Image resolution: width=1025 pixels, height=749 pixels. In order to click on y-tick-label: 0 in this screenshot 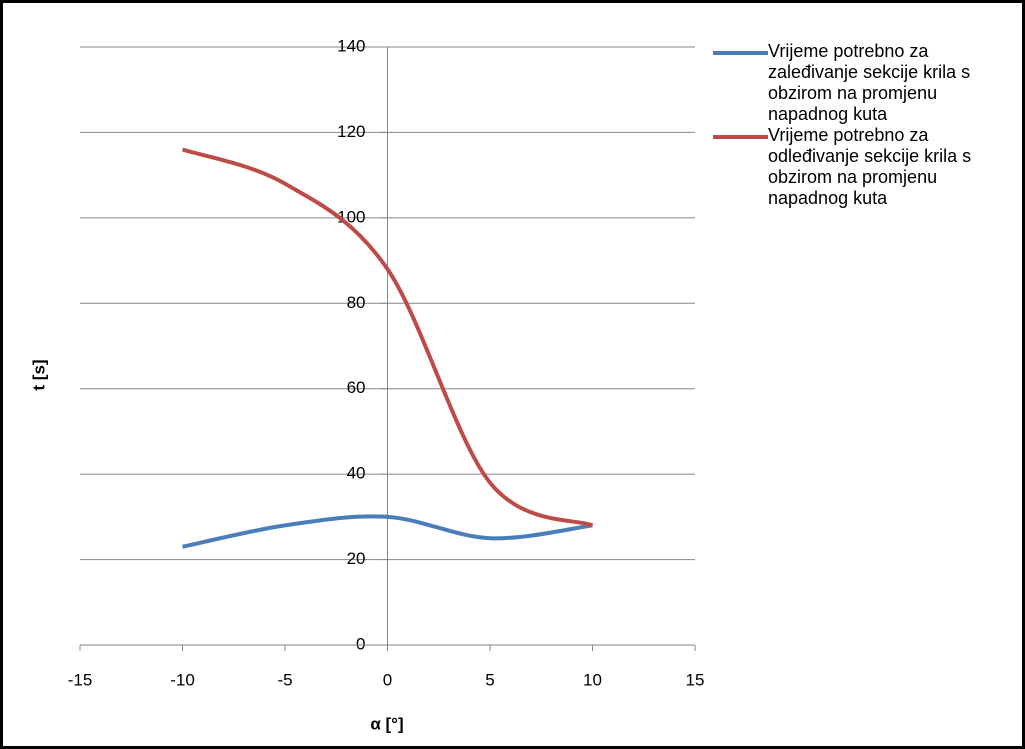, I will do `click(360, 643)`.